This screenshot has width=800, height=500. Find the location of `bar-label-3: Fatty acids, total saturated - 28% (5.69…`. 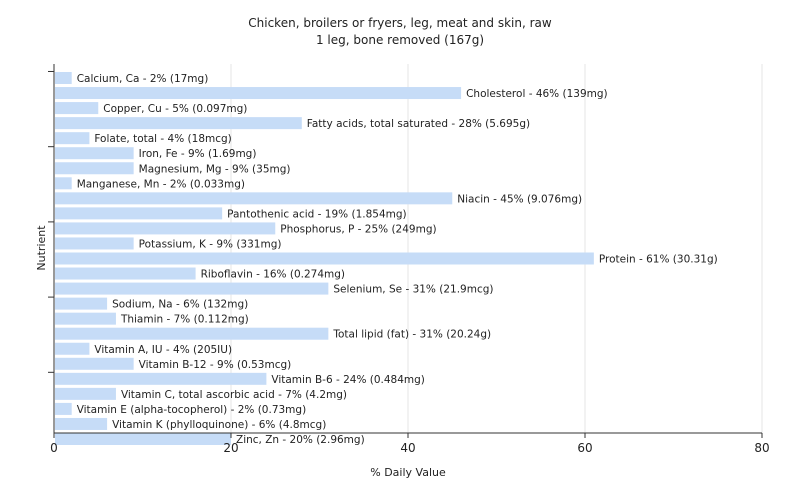

bar-label-3: Fatty acids, total saturated - 28% (5.69… is located at coordinates (418, 124).